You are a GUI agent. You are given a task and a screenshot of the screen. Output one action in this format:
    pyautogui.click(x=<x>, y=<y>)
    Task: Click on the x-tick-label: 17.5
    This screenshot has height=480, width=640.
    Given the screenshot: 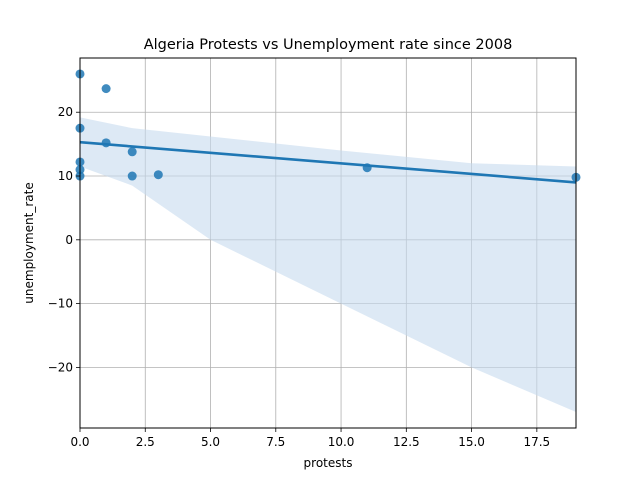 What is the action you would take?
    pyautogui.click(x=536, y=442)
    